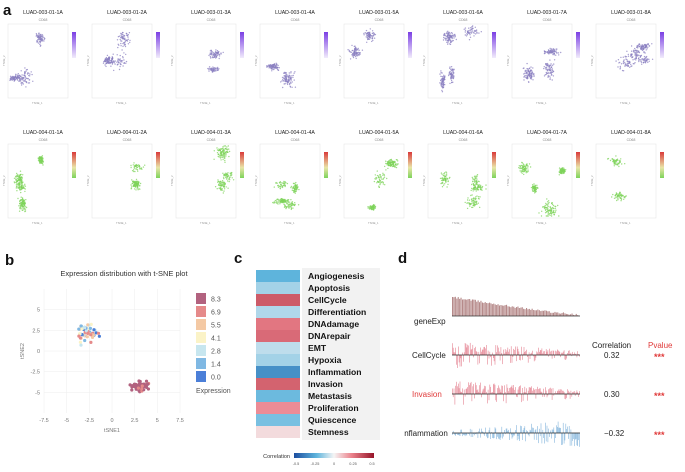 This screenshot has height=472, width=685. What do you see at coordinates (631, 140) in the screenshot?
I see `tile-subtitle: CD68` at bounding box center [631, 140].